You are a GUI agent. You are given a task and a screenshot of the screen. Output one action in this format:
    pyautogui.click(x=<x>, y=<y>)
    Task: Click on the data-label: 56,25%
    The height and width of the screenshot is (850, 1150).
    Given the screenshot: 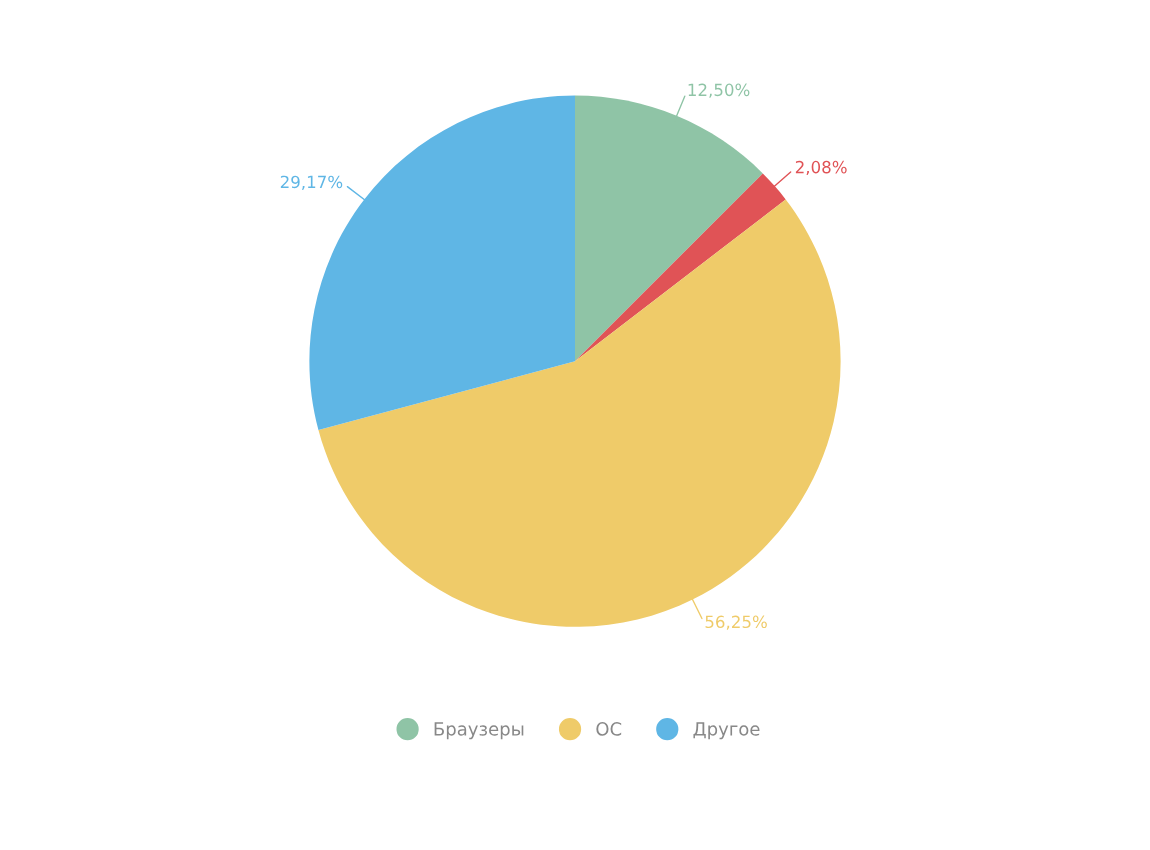 What is the action you would take?
    pyautogui.click(x=736, y=622)
    